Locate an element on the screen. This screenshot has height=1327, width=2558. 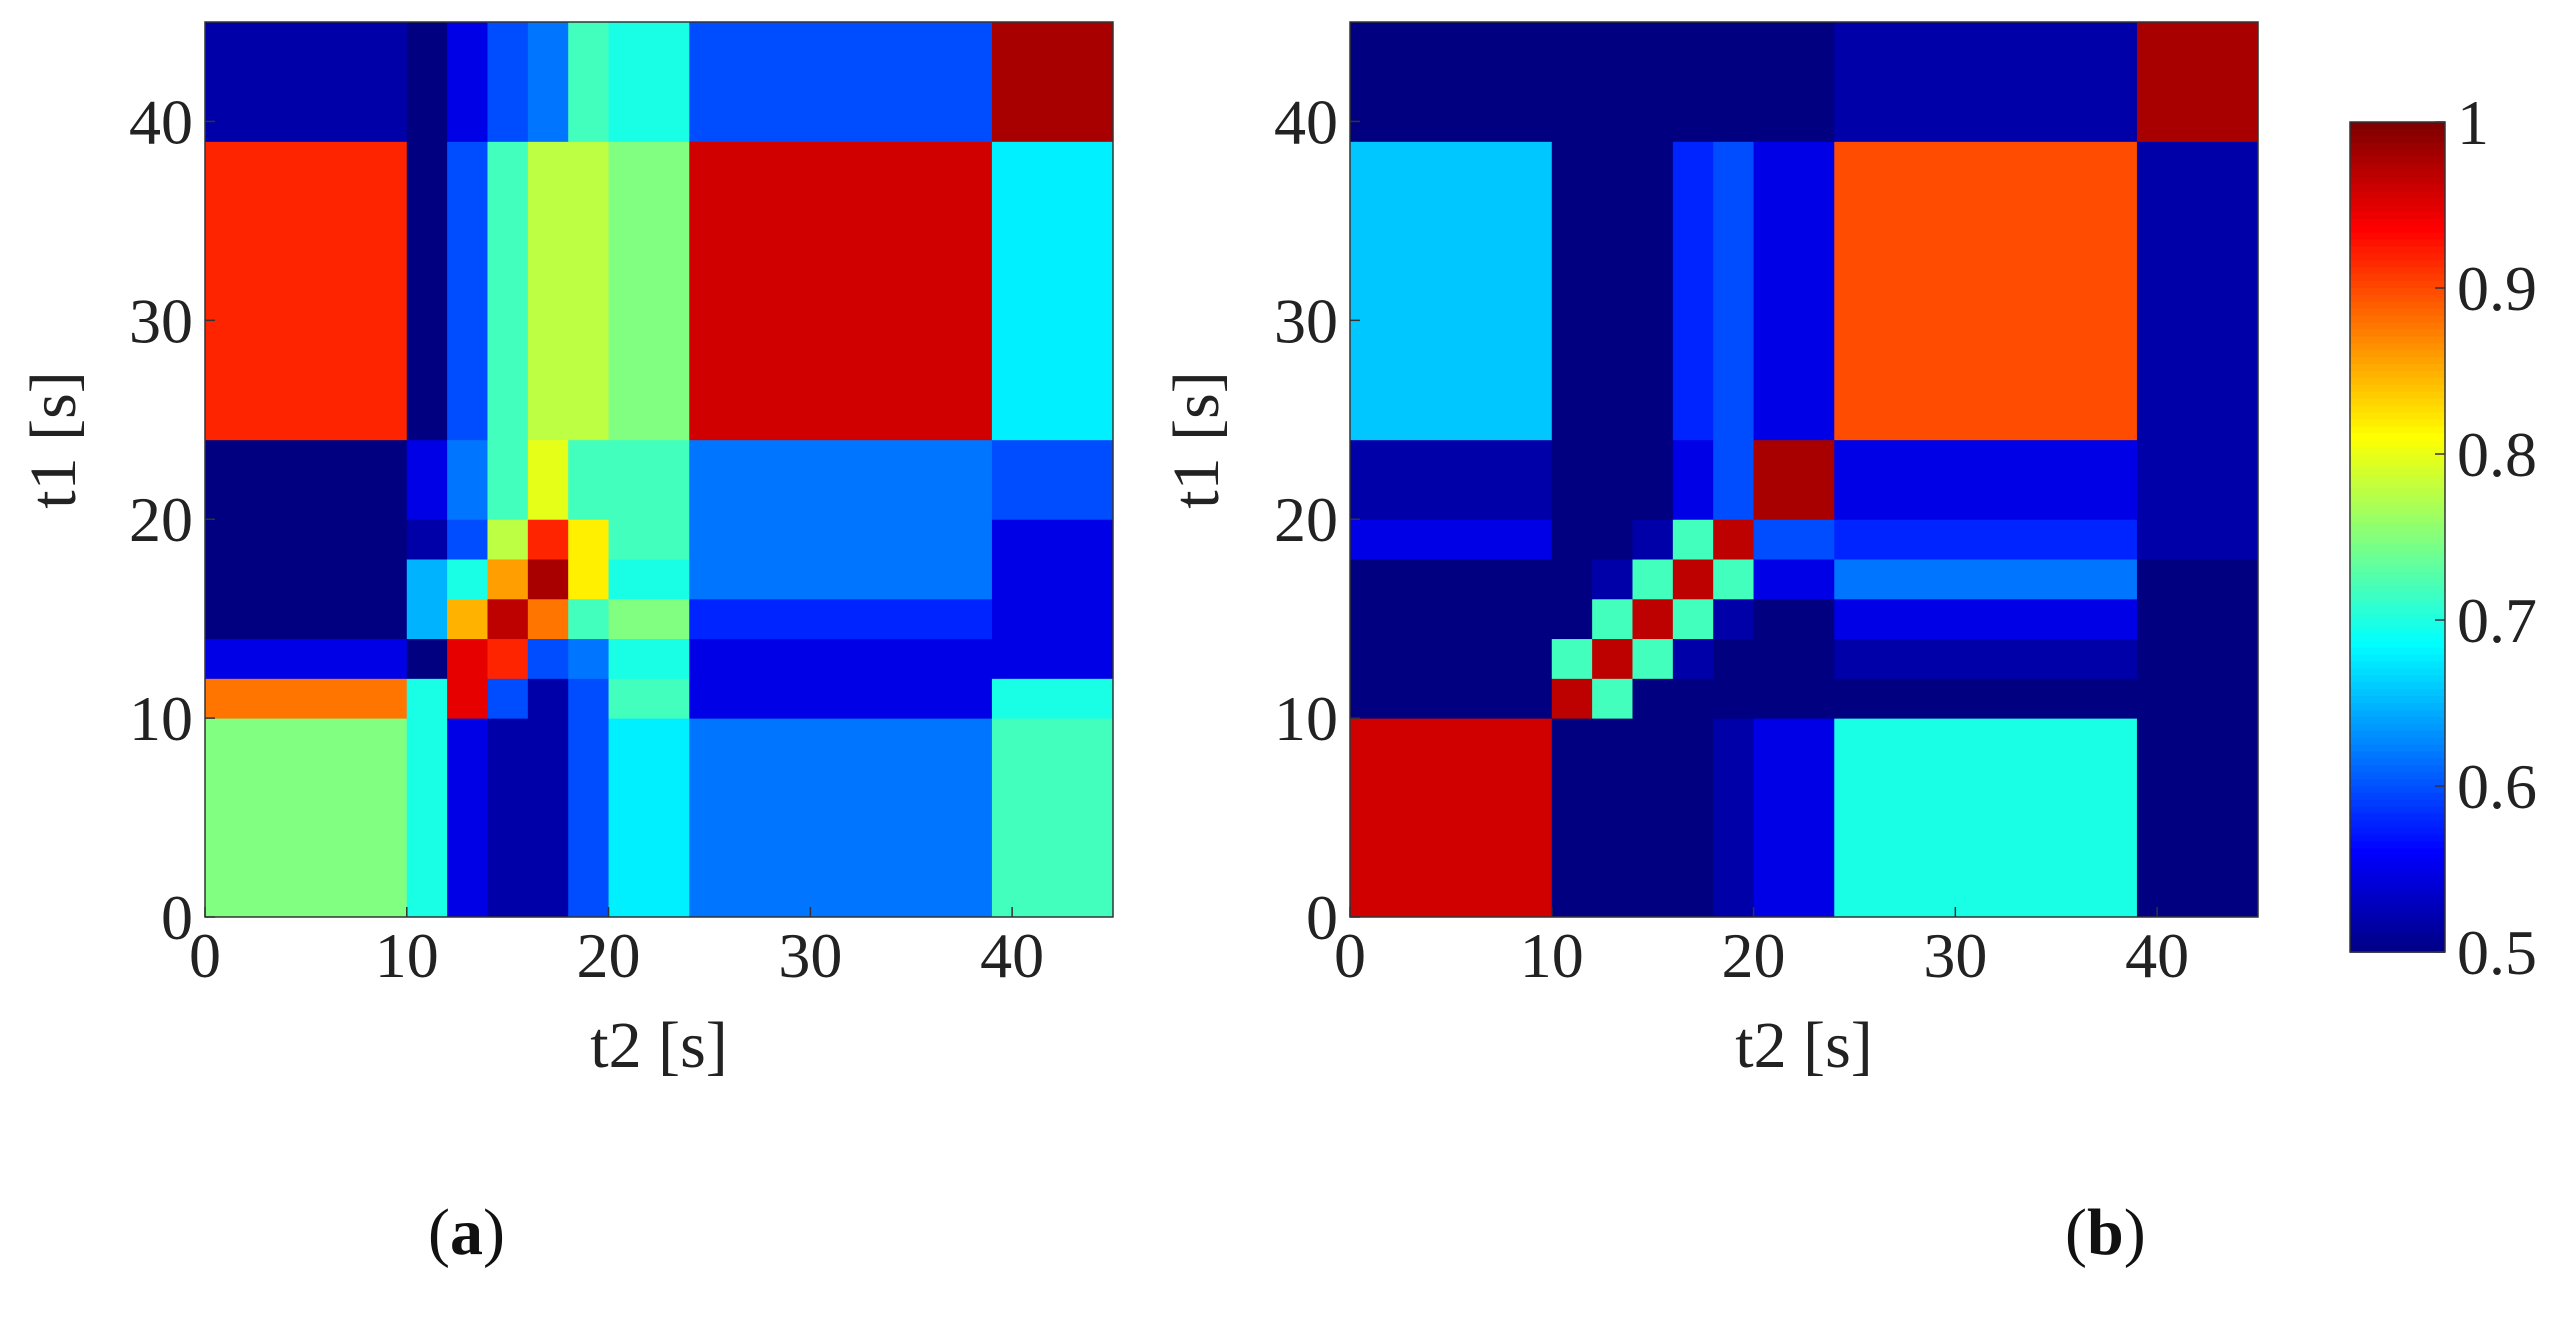
x-tick-label: 30 is located at coordinates (1955, 955).